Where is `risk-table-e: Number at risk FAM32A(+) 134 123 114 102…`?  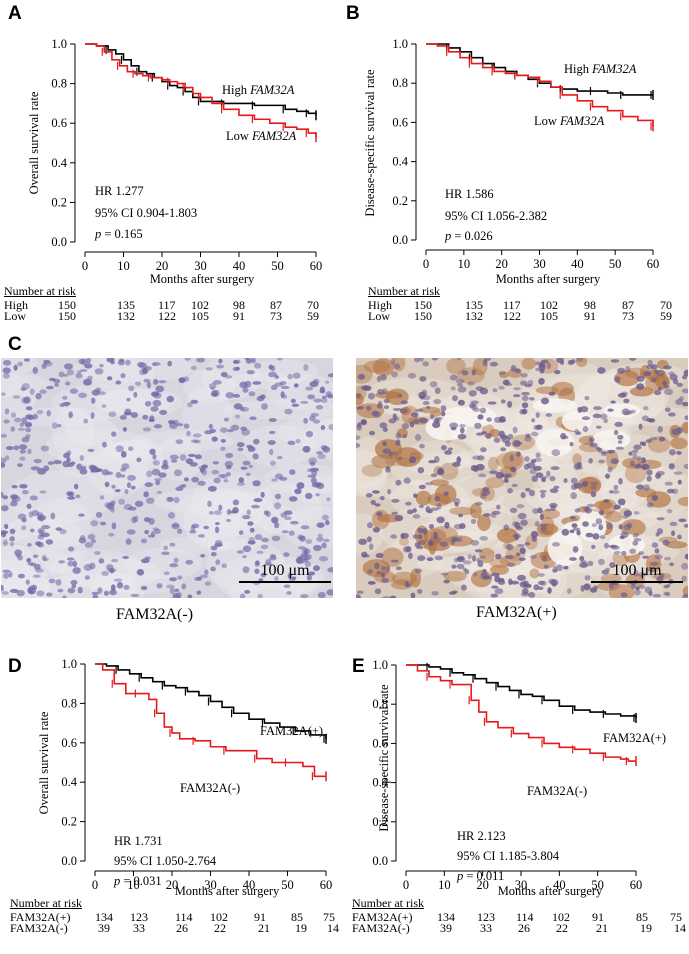
risk-table-e: Number at risk FAM32A(+) 134 123 114 102… is located at coordinates (520, 915).